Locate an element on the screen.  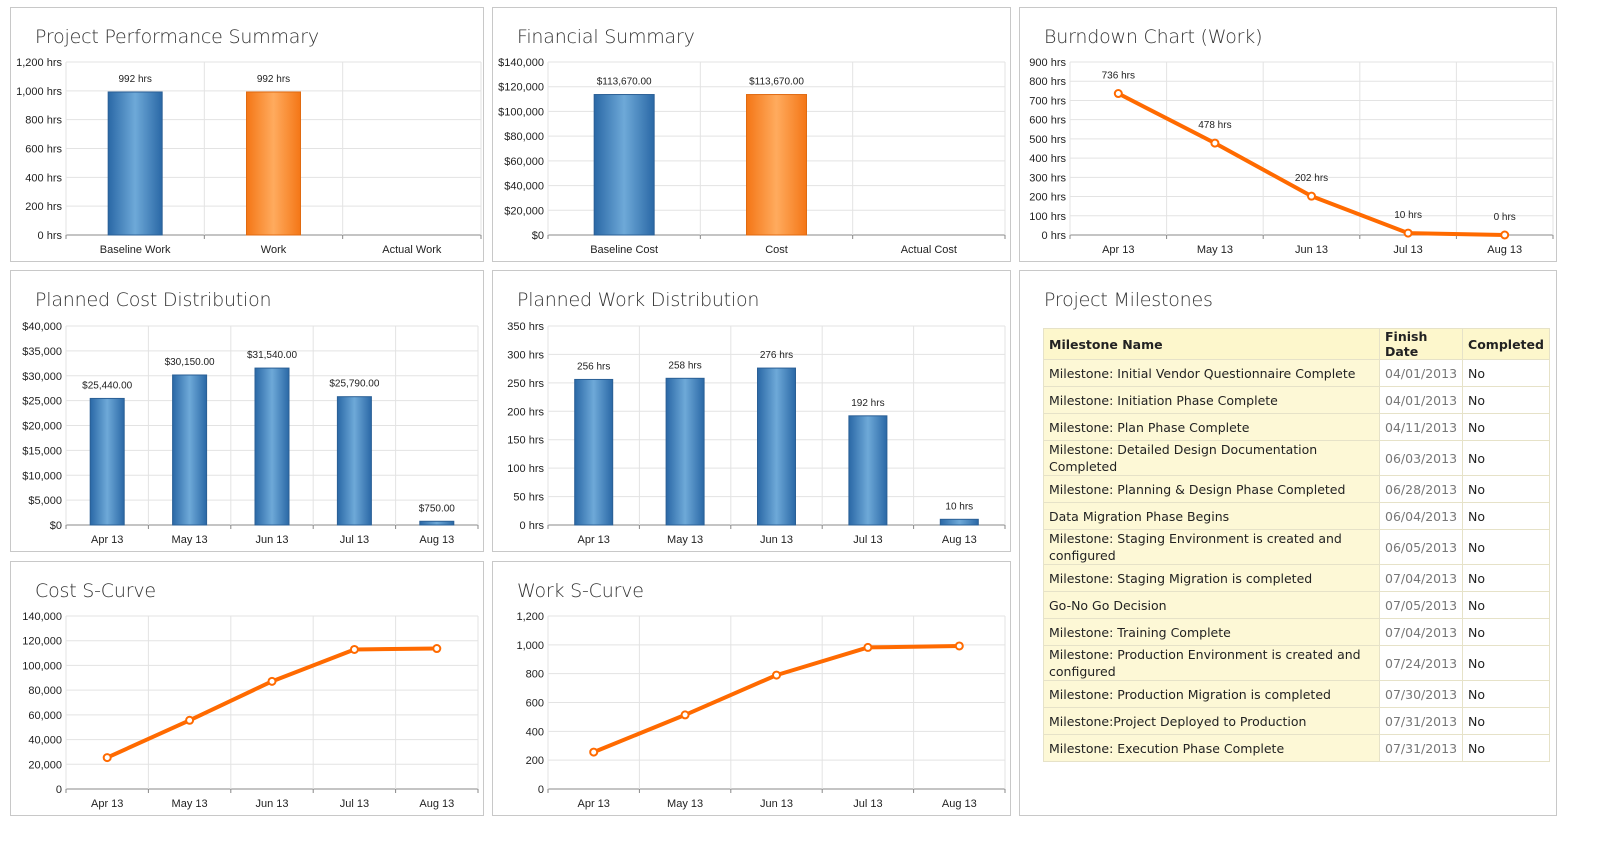
finish-date-cell: 04/11/2013 is located at coordinates (1421, 427).